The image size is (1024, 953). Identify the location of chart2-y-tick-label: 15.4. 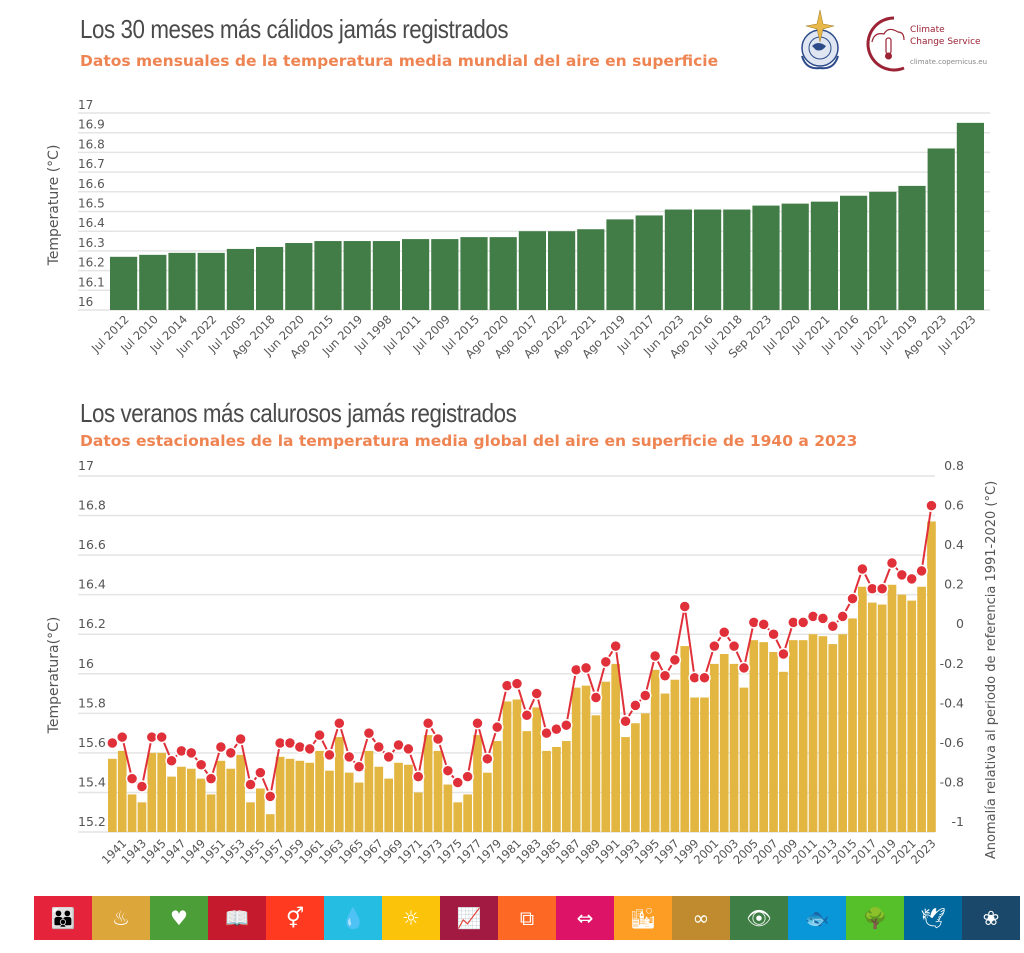
(92, 781).